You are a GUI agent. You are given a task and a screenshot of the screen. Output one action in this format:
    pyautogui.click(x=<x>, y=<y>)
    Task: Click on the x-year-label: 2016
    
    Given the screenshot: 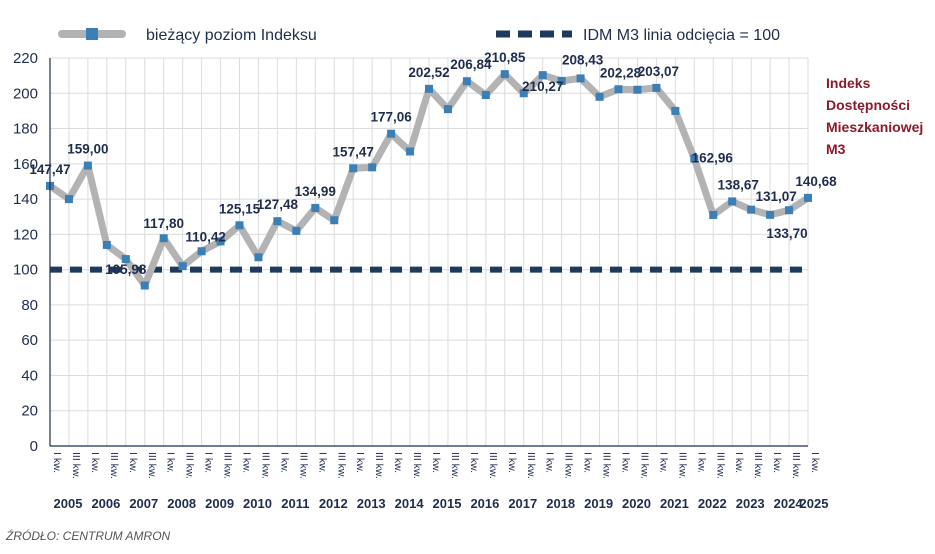 What is the action you would take?
    pyautogui.click(x=484, y=503)
    